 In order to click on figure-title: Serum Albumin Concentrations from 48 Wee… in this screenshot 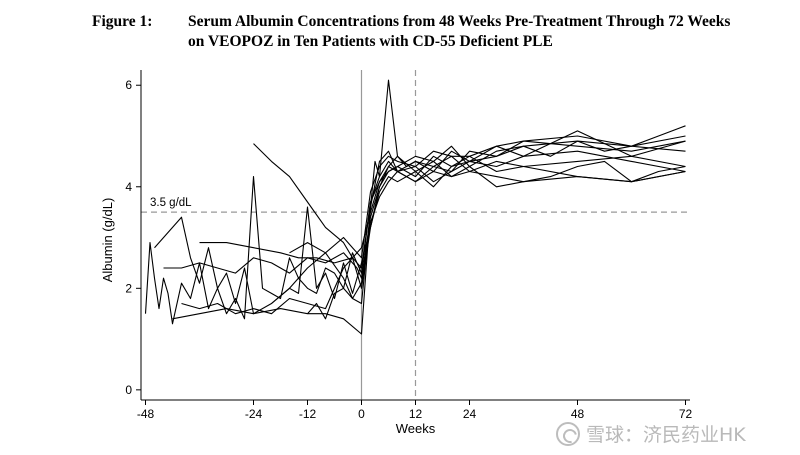, I will do `click(459, 31)`.